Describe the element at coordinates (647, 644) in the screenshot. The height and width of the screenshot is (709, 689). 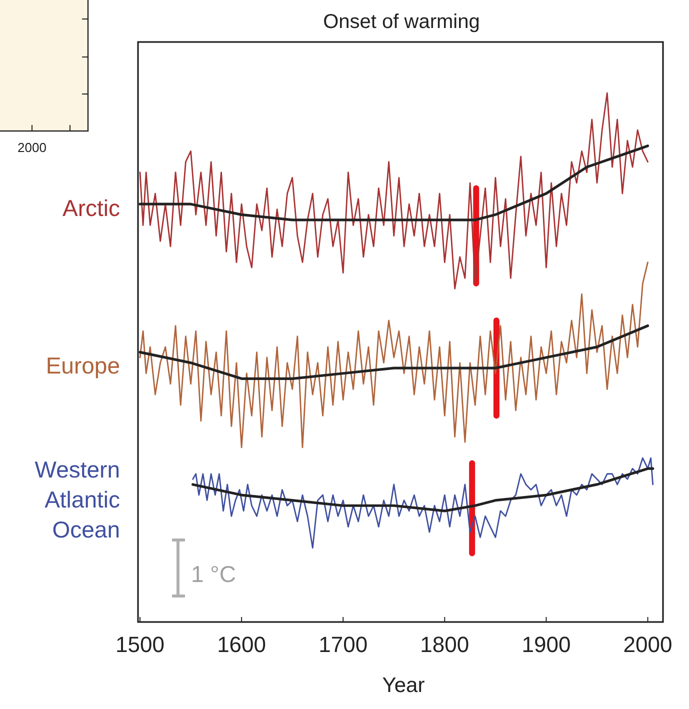
I see `x-tick-label: 2000` at that location.